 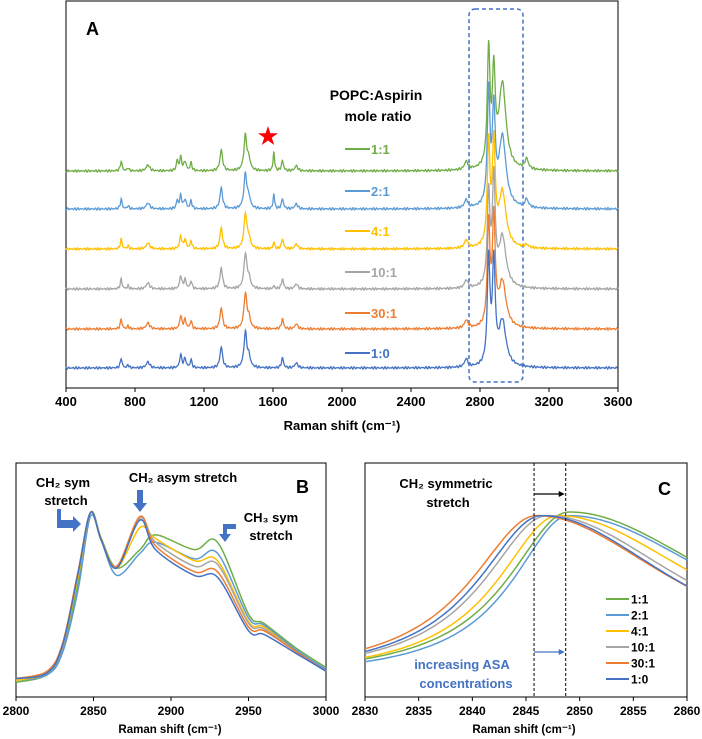 I want to click on ch3-sym-arrow-icon, so click(x=227, y=533).